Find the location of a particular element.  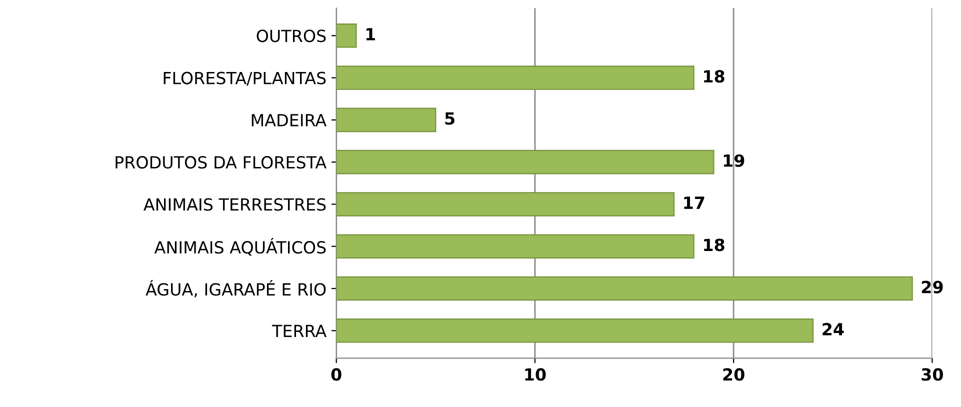

y-tick-label: FLORESTA/PLANTAS is located at coordinates (245, 79).